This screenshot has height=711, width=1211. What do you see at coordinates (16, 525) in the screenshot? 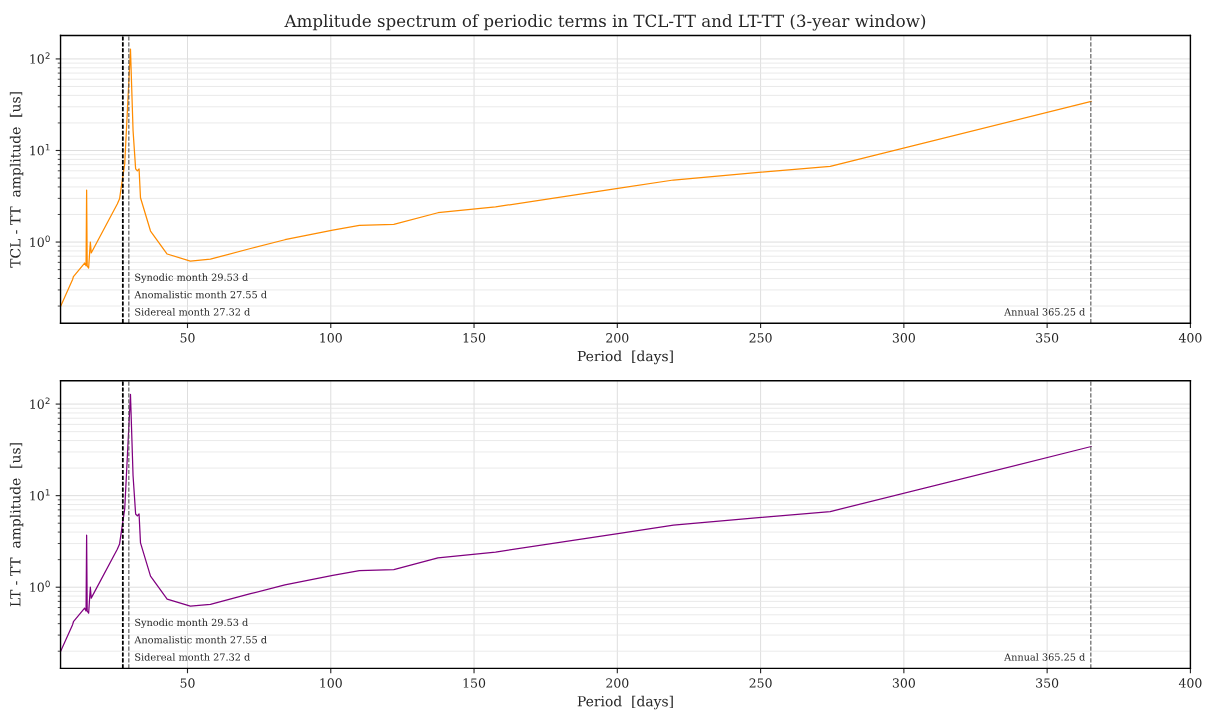
I see `y-axis-title: LT - TT amplitude [us]` at bounding box center [16, 525].